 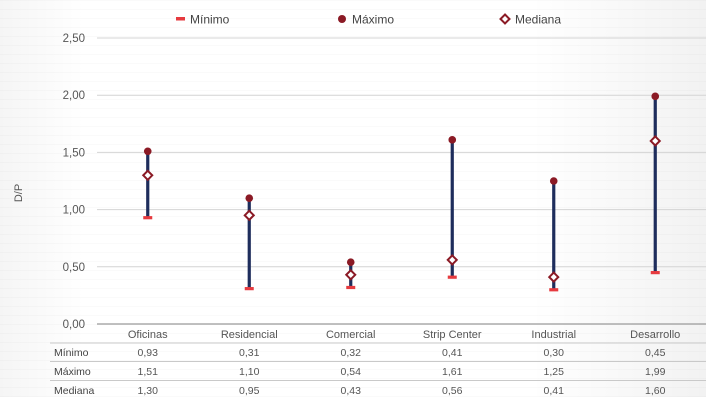 I want to click on table-cell-2-1: 0,95, so click(x=249, y=391).